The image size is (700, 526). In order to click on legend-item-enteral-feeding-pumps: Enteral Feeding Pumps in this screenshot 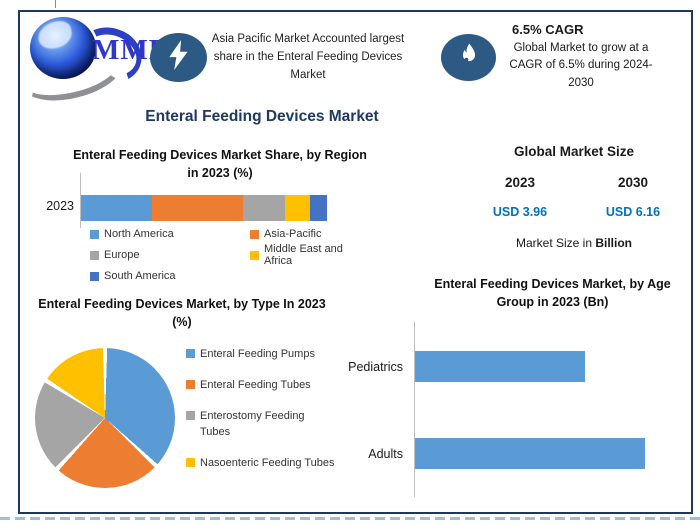, I will do `click(261, 355)`.